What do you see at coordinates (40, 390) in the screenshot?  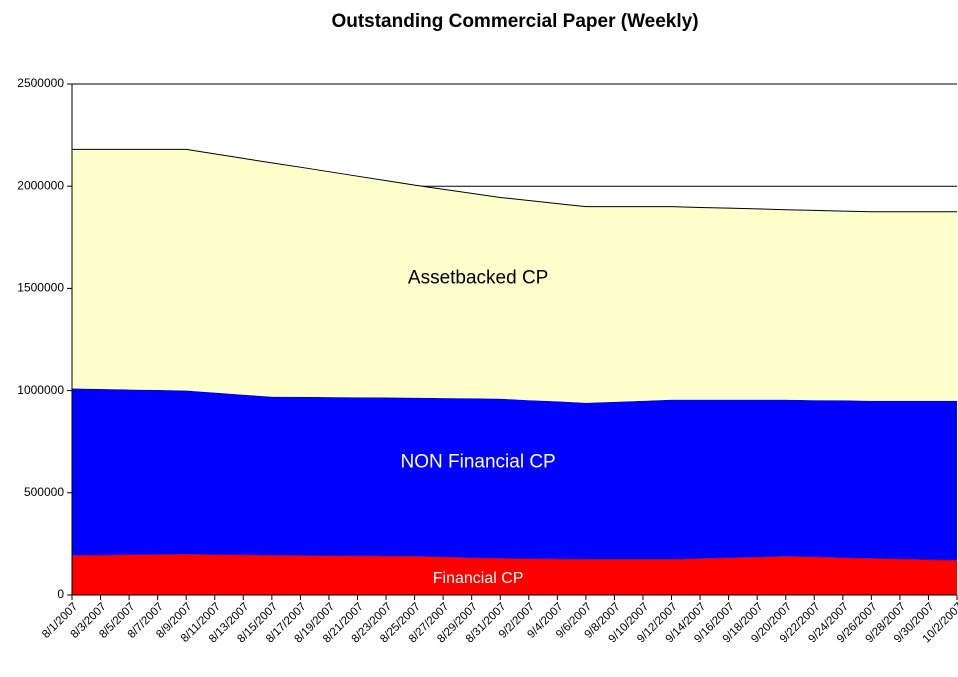 I see `y-tick-label: 1000000` at bounding box center [40, 390].